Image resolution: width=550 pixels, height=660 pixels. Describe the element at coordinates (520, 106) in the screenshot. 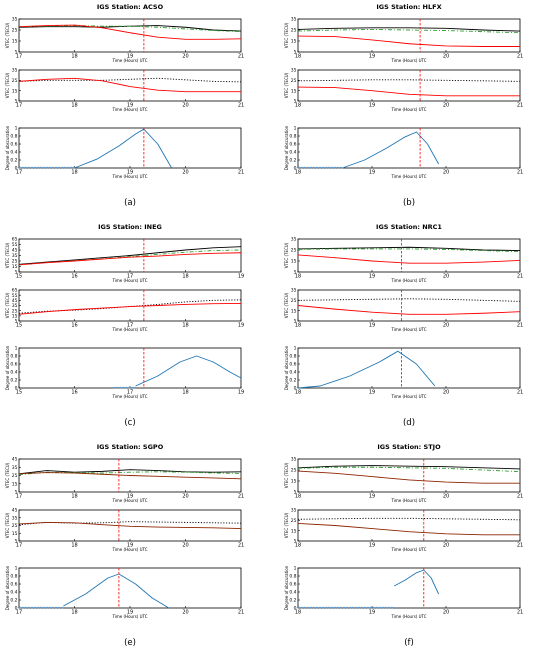

I see `vtec-middle-x-tick-label: 21` at that location.